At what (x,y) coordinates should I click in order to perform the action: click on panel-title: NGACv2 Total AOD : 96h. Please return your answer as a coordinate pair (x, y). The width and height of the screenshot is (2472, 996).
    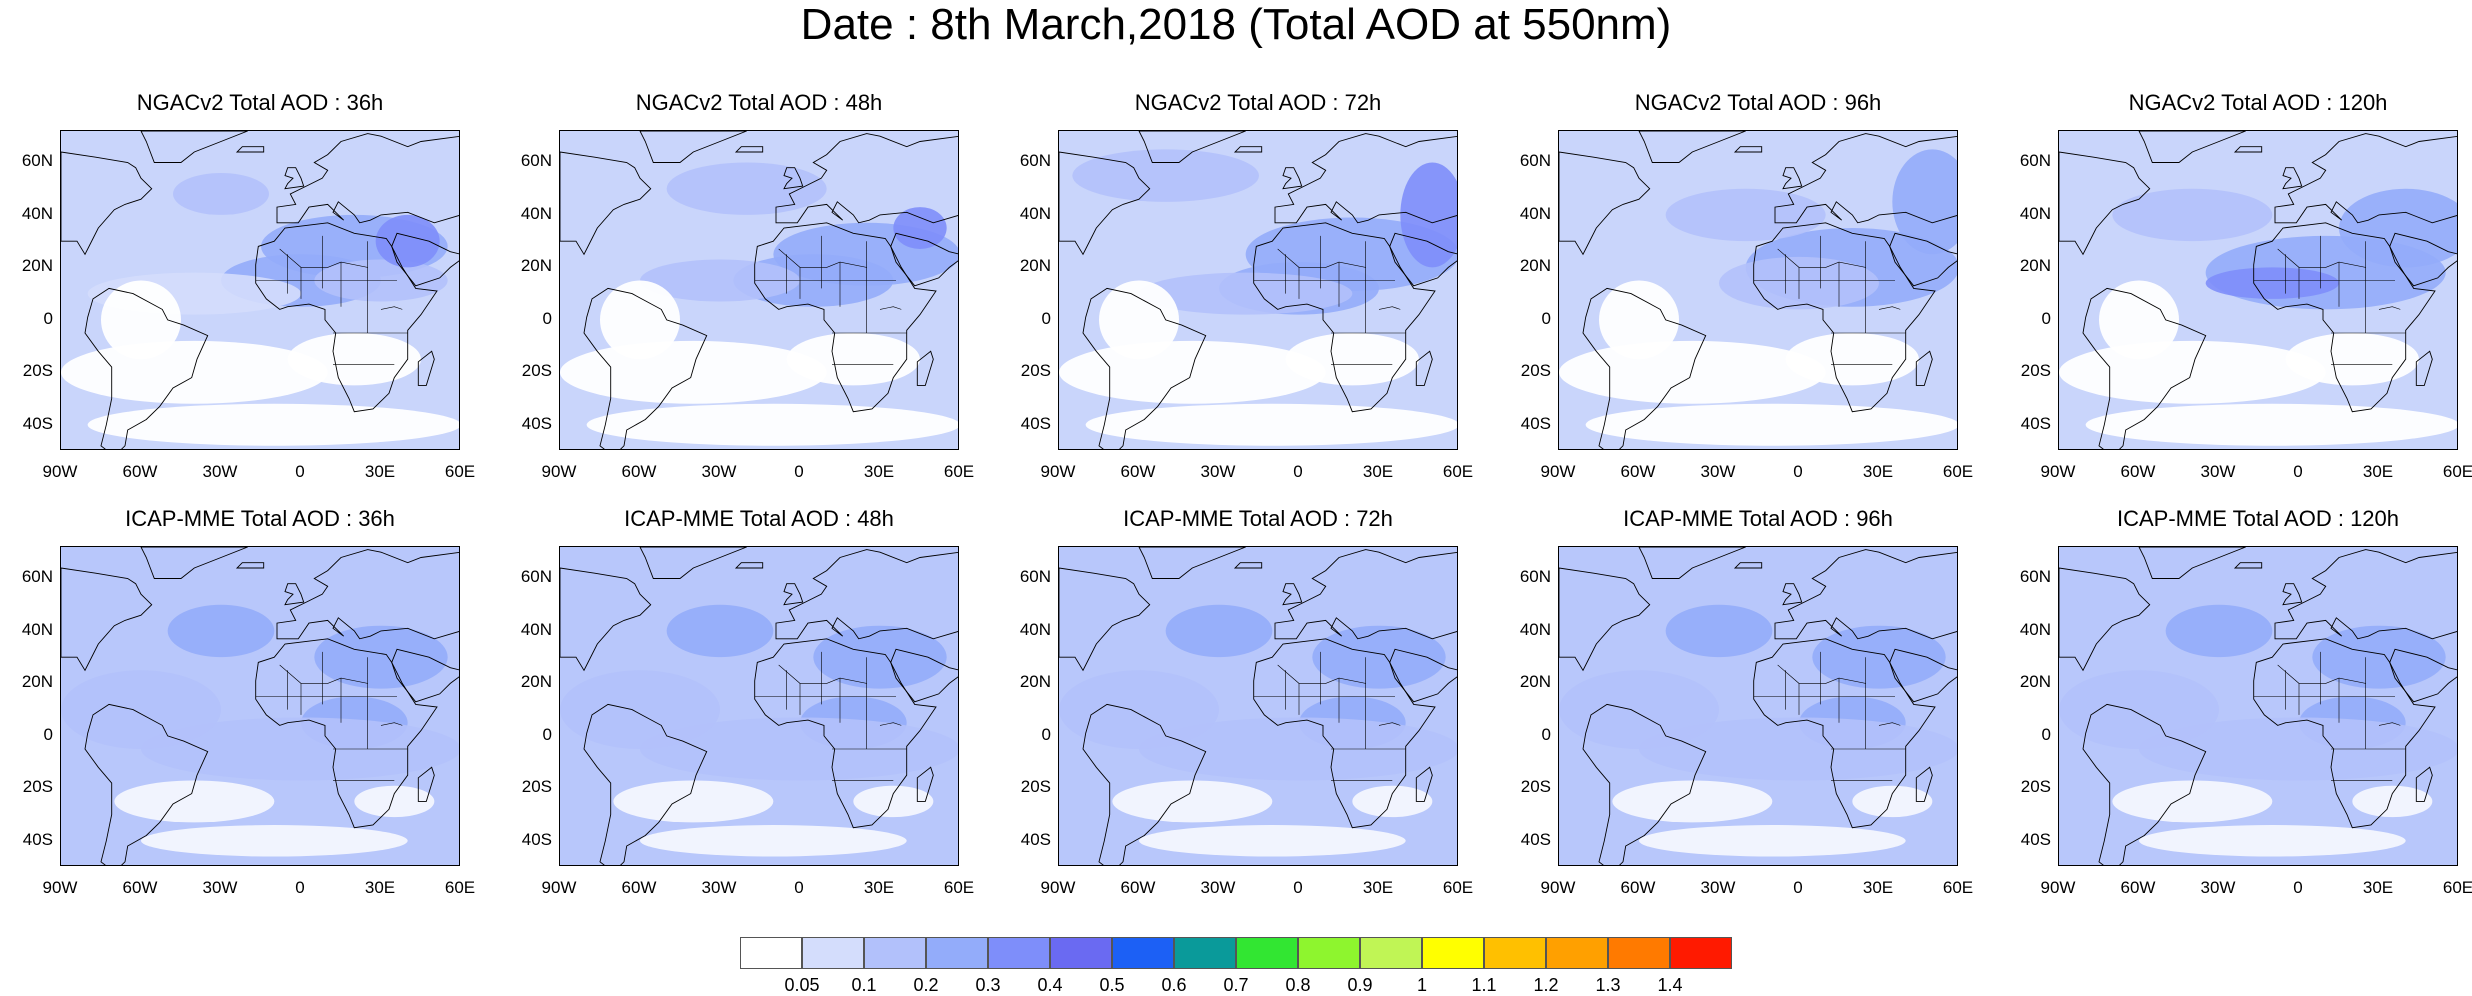
    Looking at the image, I should click on (1758, 102).